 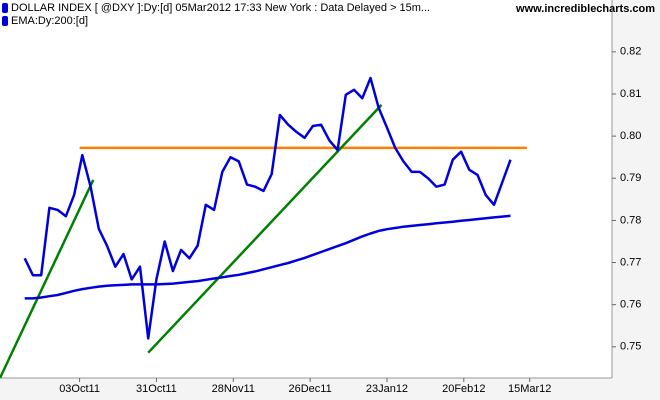 What do you see at coordinates (529, 389) in the screenshot?
I see `x-tick-label: 15Mar12` at bounding box center [529, 389].